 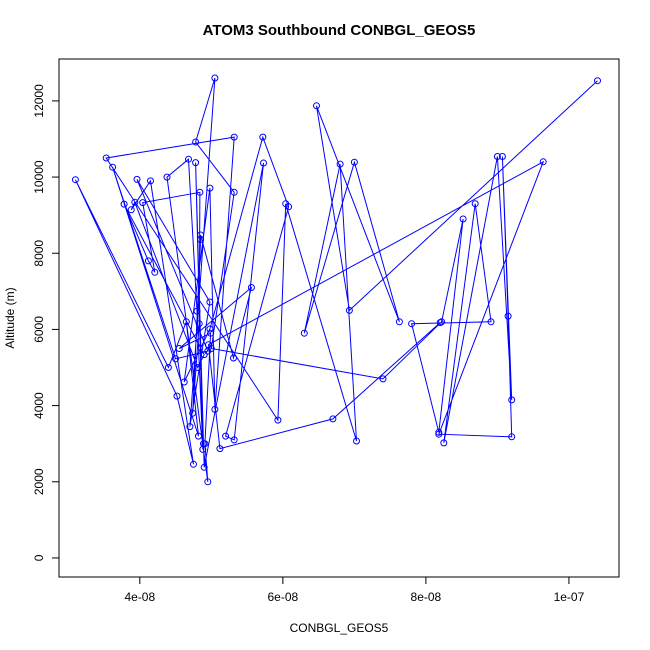 I want to click on x-tick-label: 8e-08, so click(x=426, y=597).